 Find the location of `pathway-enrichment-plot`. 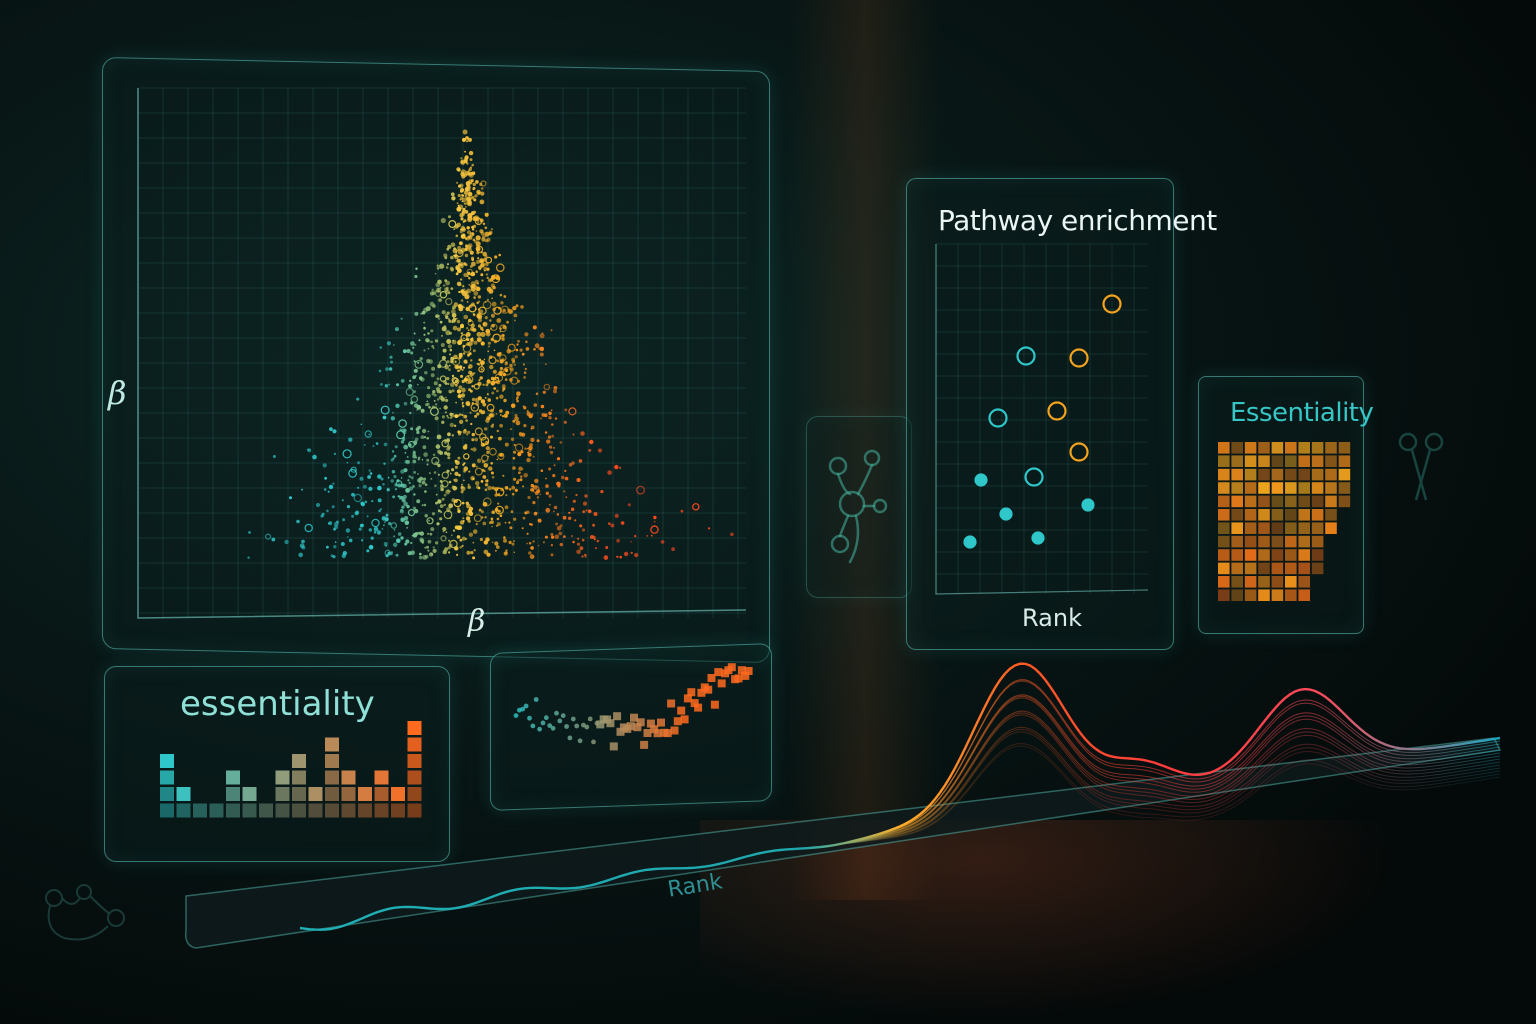

pathway-enrichment-plot is located at coordinates (1042, 419).